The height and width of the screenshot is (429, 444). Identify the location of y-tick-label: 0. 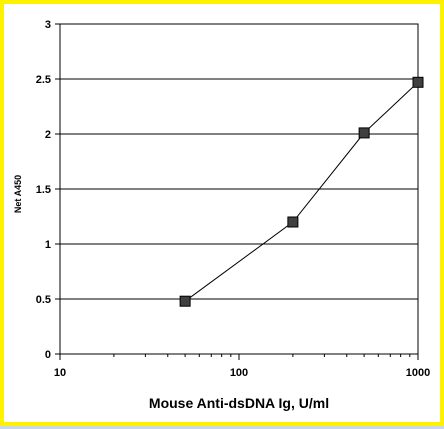
(48, 355).